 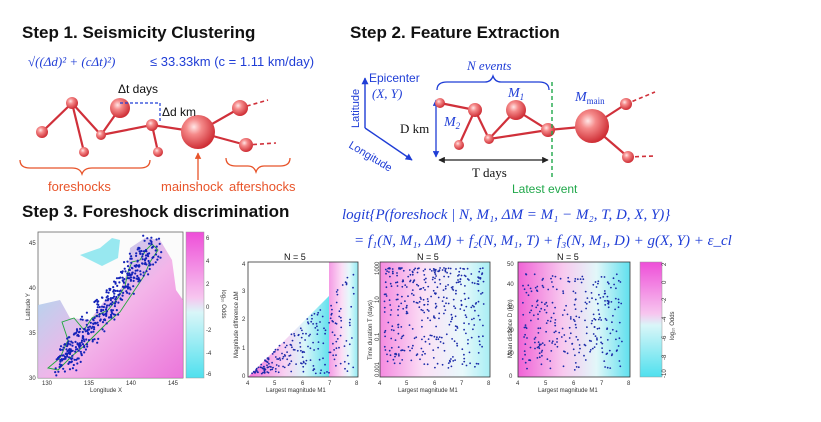 I want to click on panel3-event-dots, so click(x=572, y=322).